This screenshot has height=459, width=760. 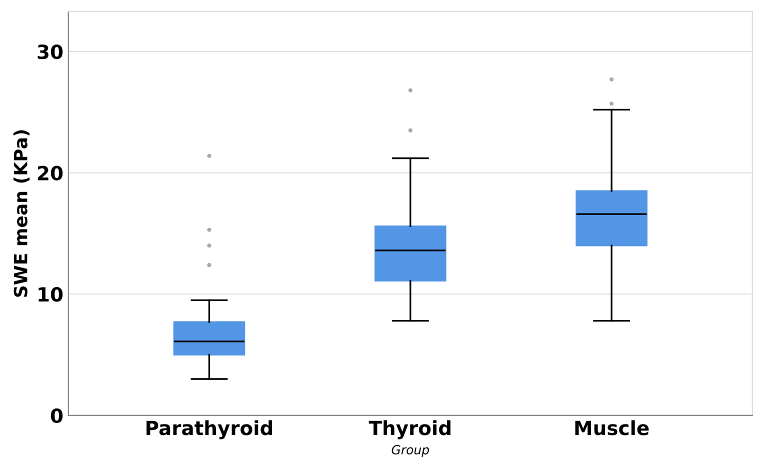 What do you see at coordinates (56, 416) in the screenshot?
I see `y-tick-label: 0` at bounding box center [56, 416].